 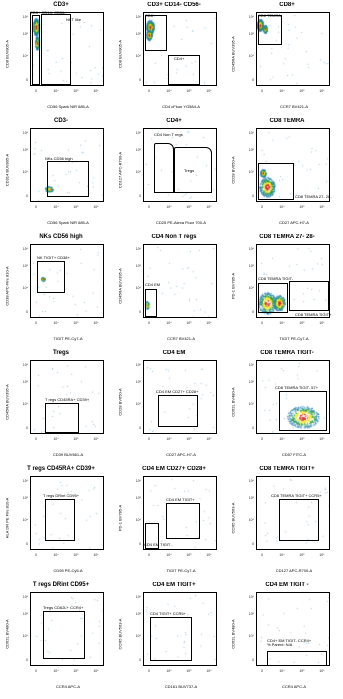 I want to click on scatter-plot-area: CD8 TEMRA, so click(x=293, y=49).